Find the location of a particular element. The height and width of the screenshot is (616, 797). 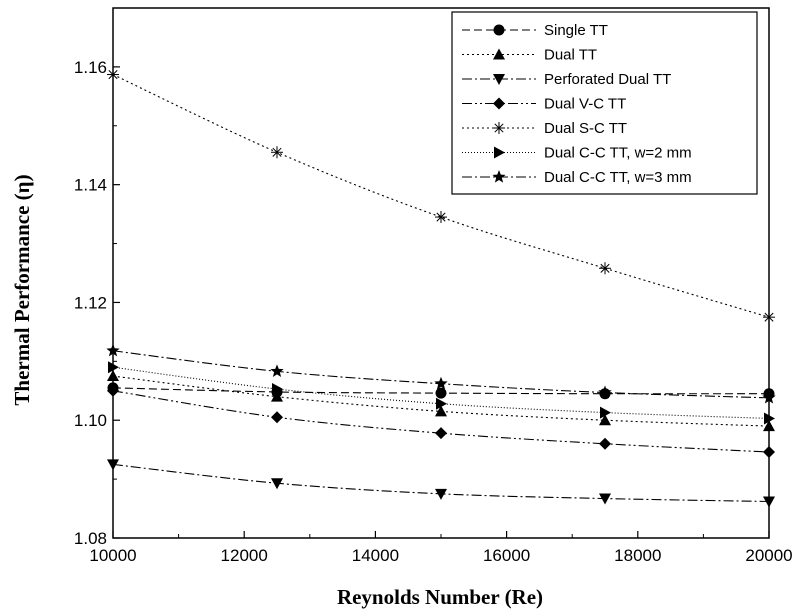

y-tick-label: 1.08 is located at coordinates (90, 538).